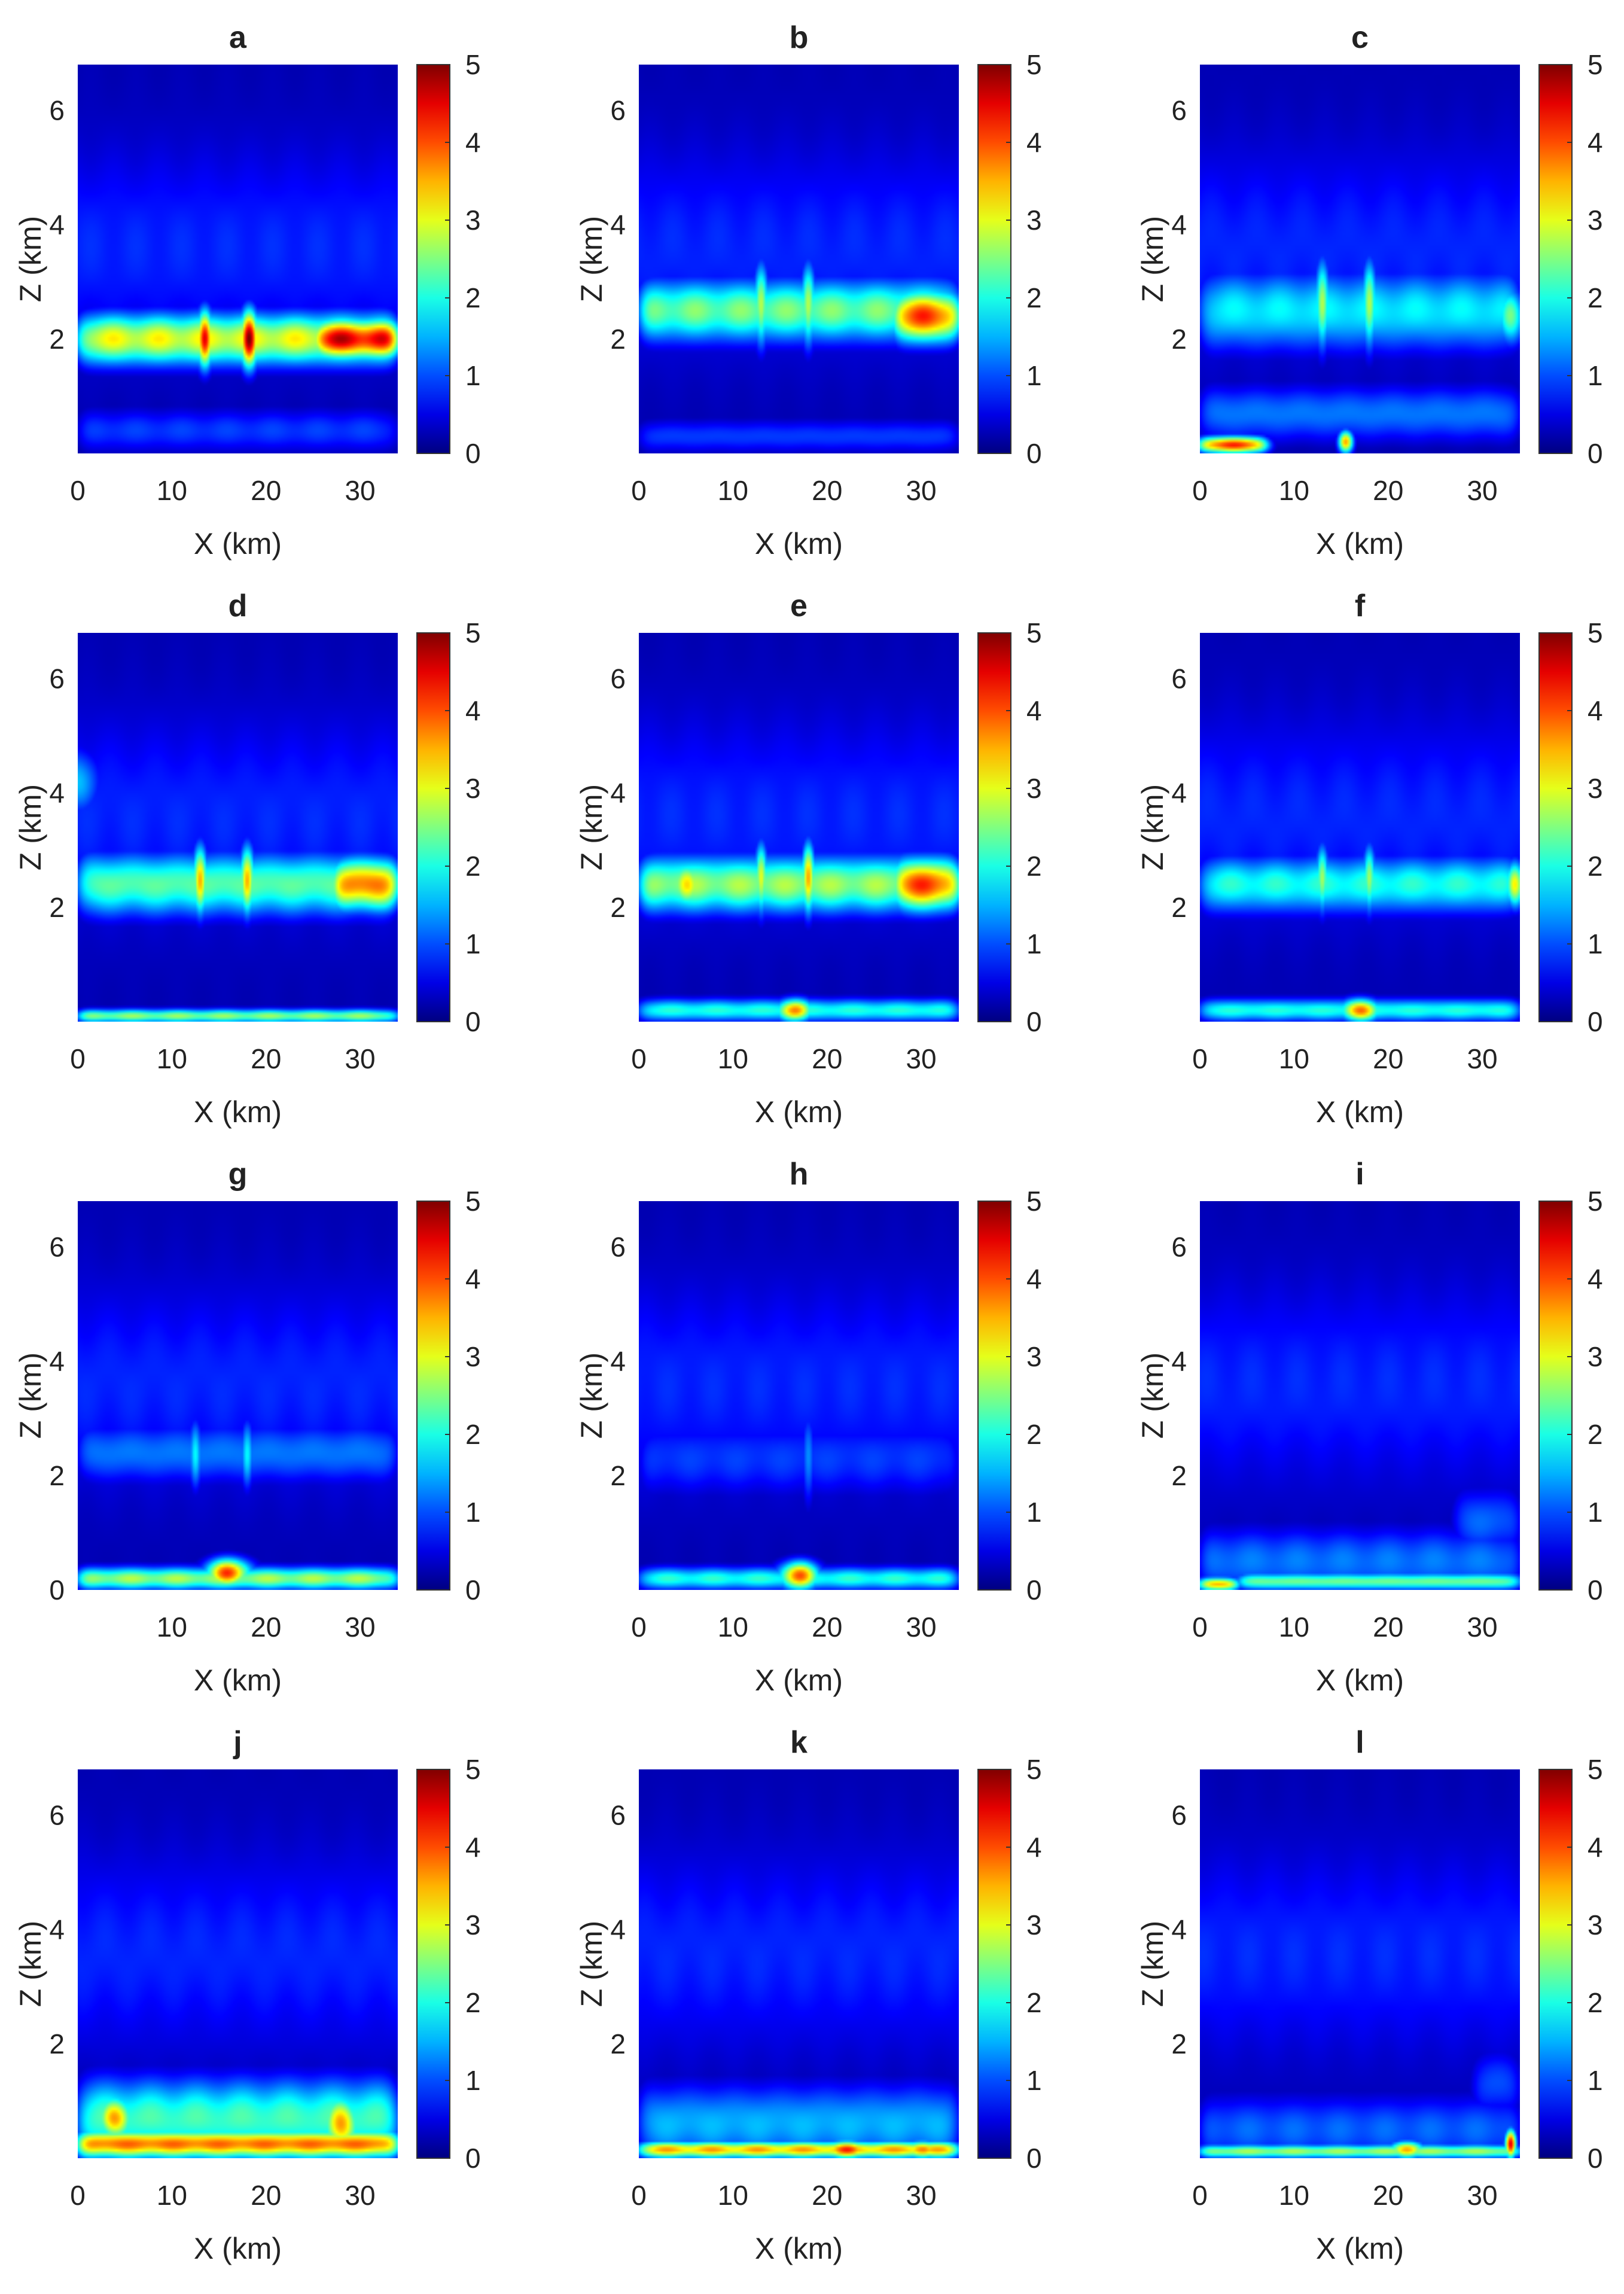 The height and width of the screenshot is (2294, 1624). What do you see at coordinates (799, 1743) in the screenshot?
I see `panel-title-k: k` at bounding box center [799, 1743].